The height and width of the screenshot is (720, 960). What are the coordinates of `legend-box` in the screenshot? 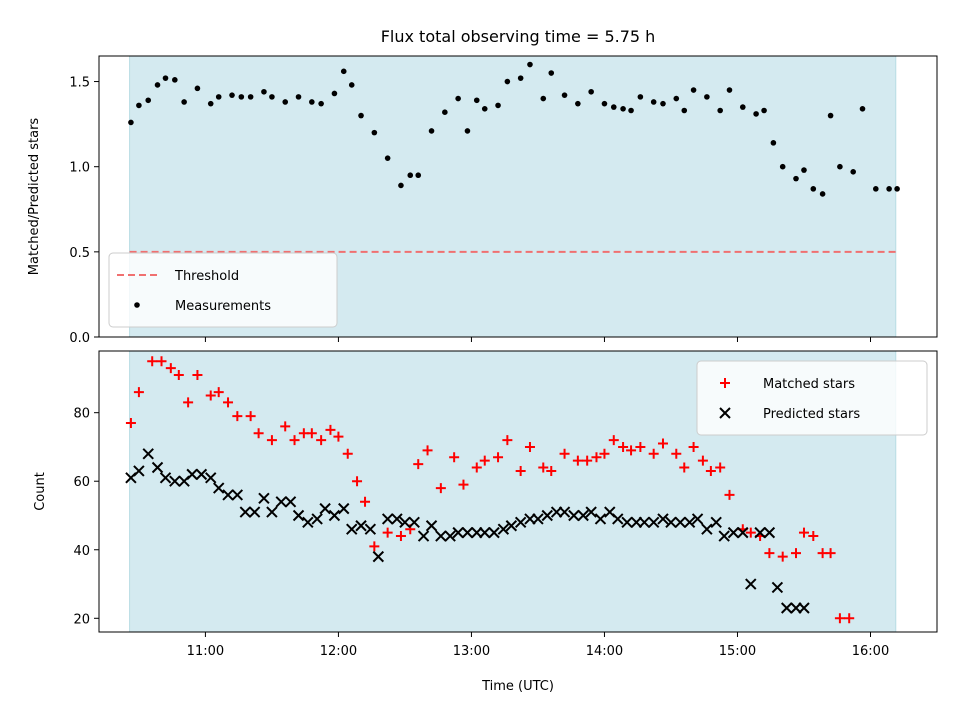 It's located at (812, 398).